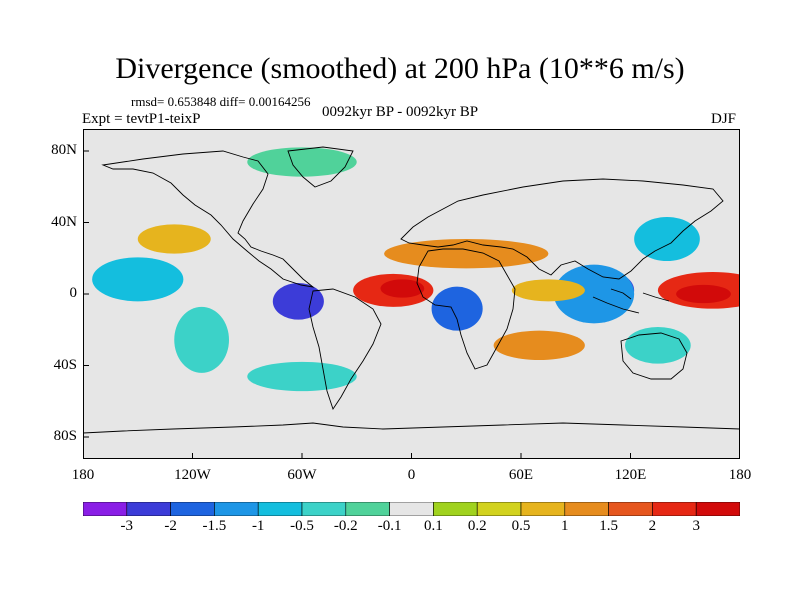  Describe the element at coordinates (208, 219) in the screenshot. I see `coastline-north-america` at that location.